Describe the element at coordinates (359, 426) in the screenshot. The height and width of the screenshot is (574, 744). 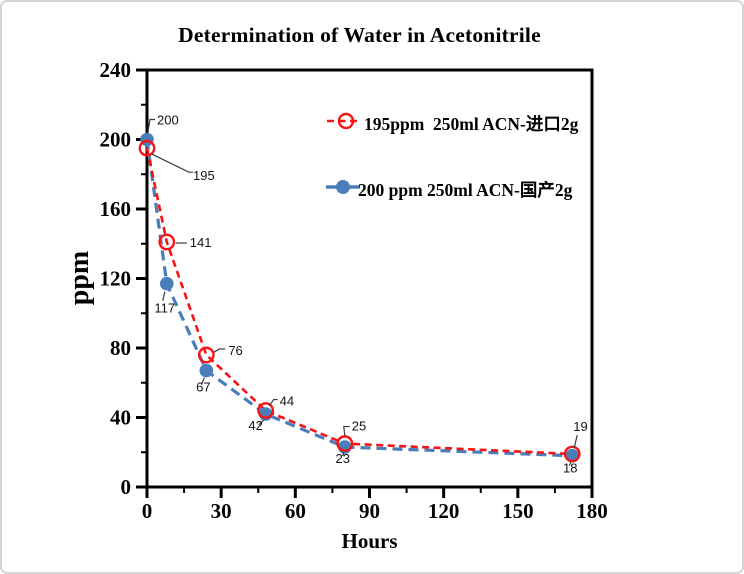
I see `data-label: 25` at that location.